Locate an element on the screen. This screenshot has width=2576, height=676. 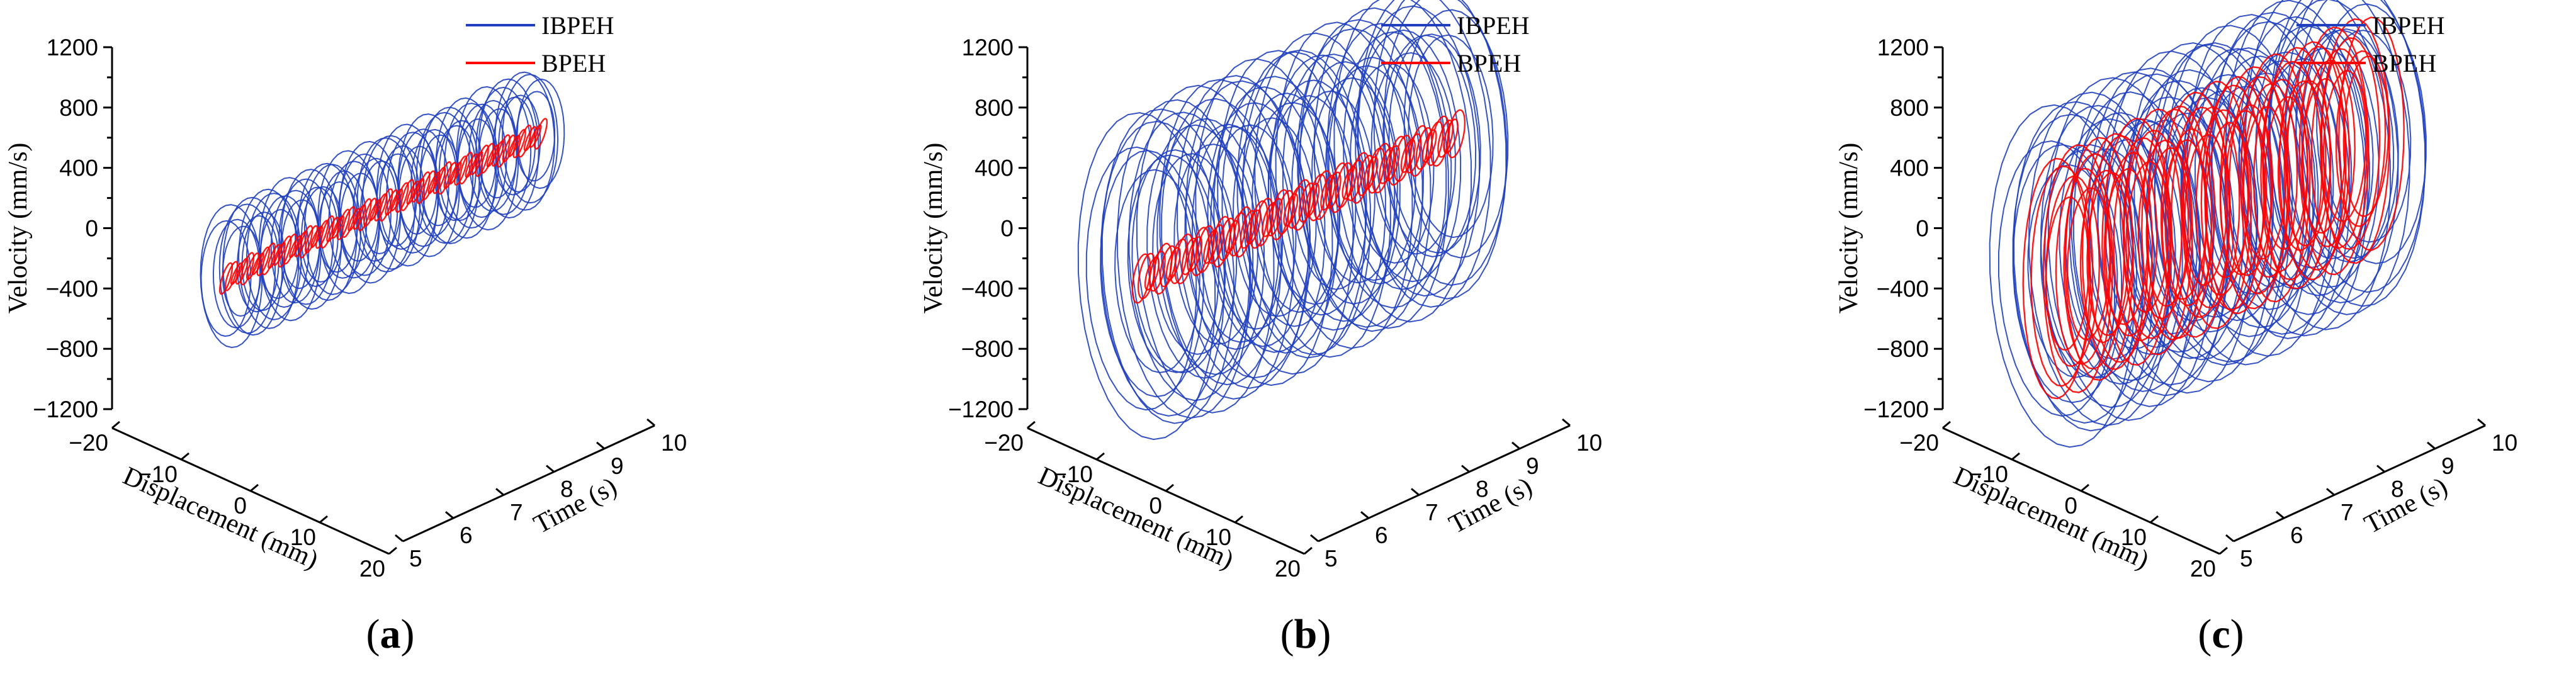
time-tick-label-c: 9 is located at coordinates (2448, 466).